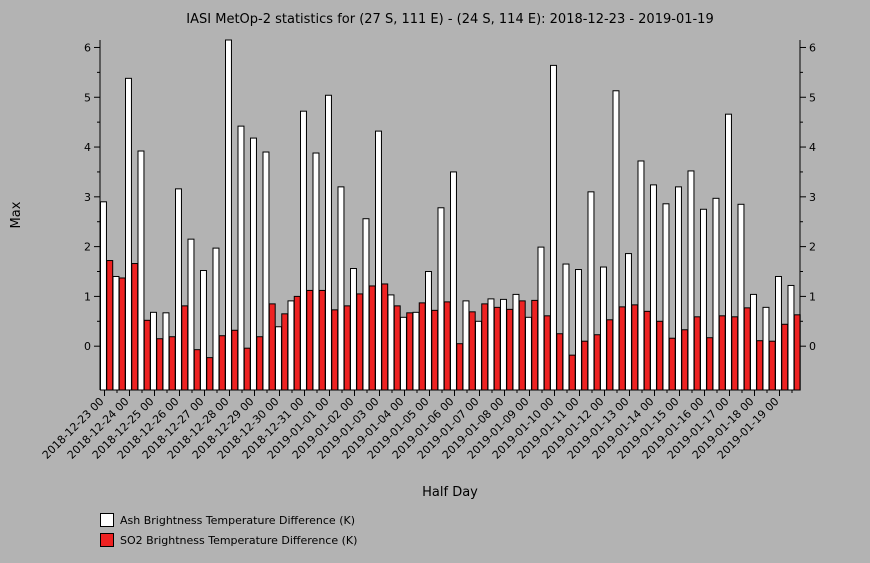 Image resolution: width=870 pixels, height=563 pixels. Describe the element at coordinates (812, 346) in the screenshot. I see `y-tick-label-right: 0` at that location.